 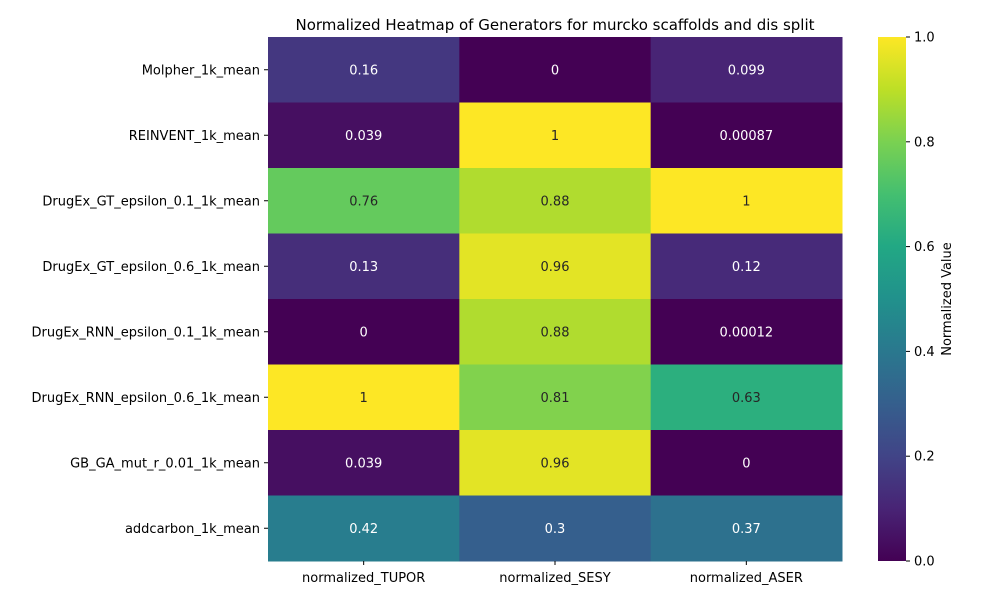 I want to click on cell-annotation: 0.3, so click(x=555, y=529).